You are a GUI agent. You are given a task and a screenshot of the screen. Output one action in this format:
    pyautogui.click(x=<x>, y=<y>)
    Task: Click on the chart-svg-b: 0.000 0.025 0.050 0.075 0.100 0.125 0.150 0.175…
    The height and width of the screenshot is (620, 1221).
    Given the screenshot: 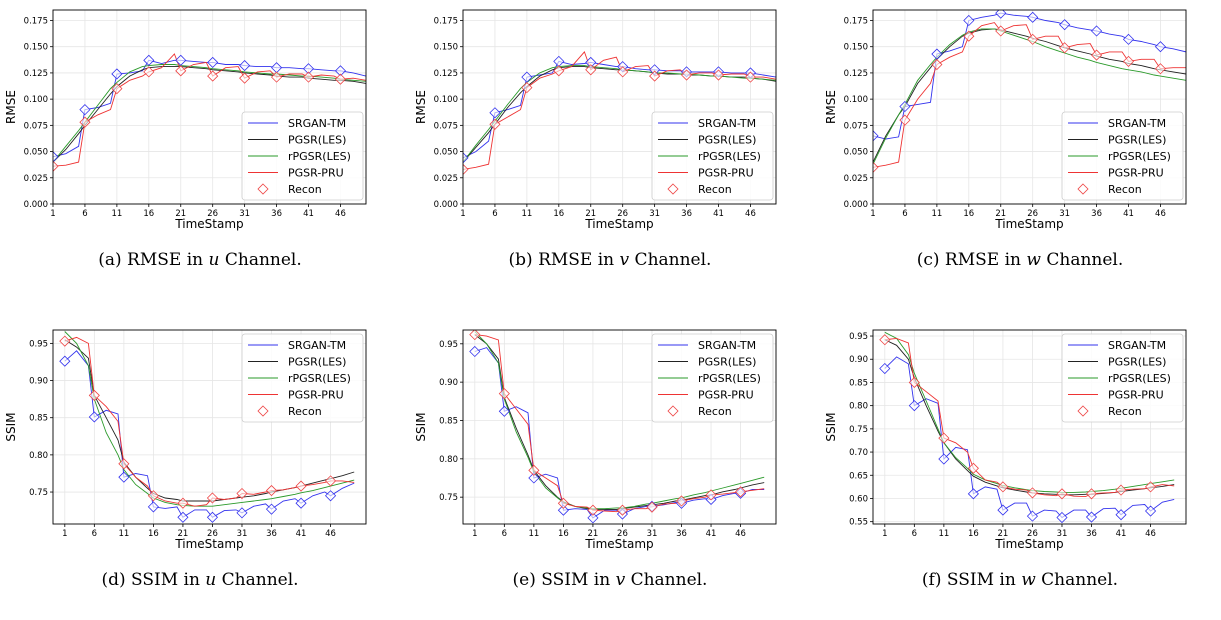 What is the action you would take?
    pyautogui.click(x=595, y=120)
    